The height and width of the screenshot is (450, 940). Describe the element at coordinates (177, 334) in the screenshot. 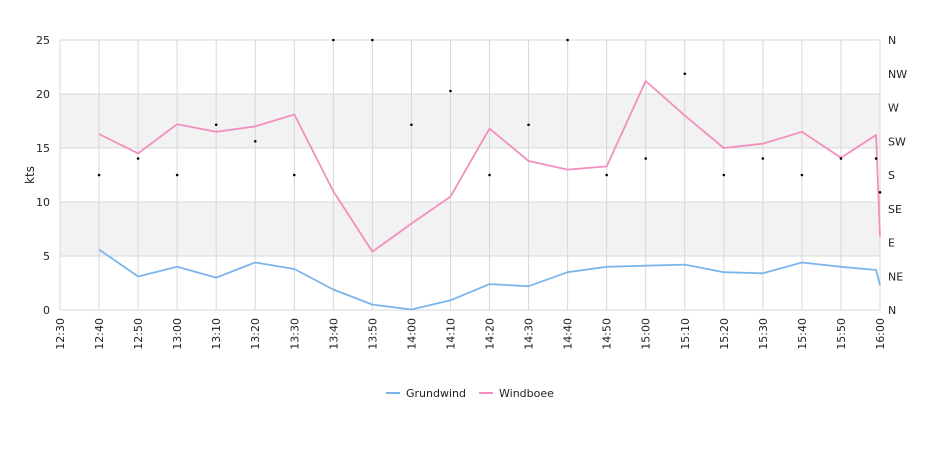

I see `x-tick-label: 13:00` at that location.